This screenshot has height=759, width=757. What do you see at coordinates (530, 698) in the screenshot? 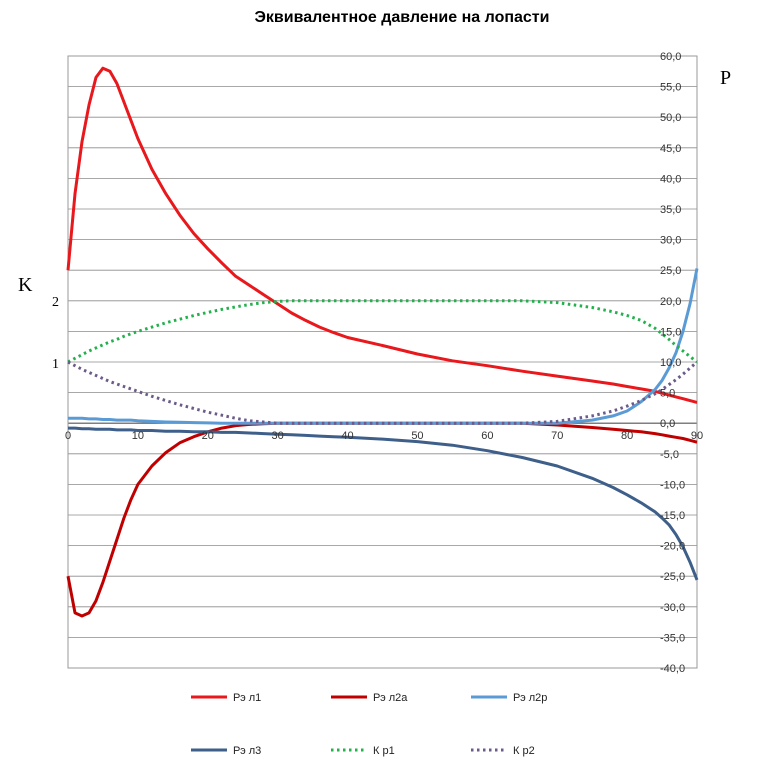
I see `legend-label: Рэ л2р` at bounding box center [530, 698].